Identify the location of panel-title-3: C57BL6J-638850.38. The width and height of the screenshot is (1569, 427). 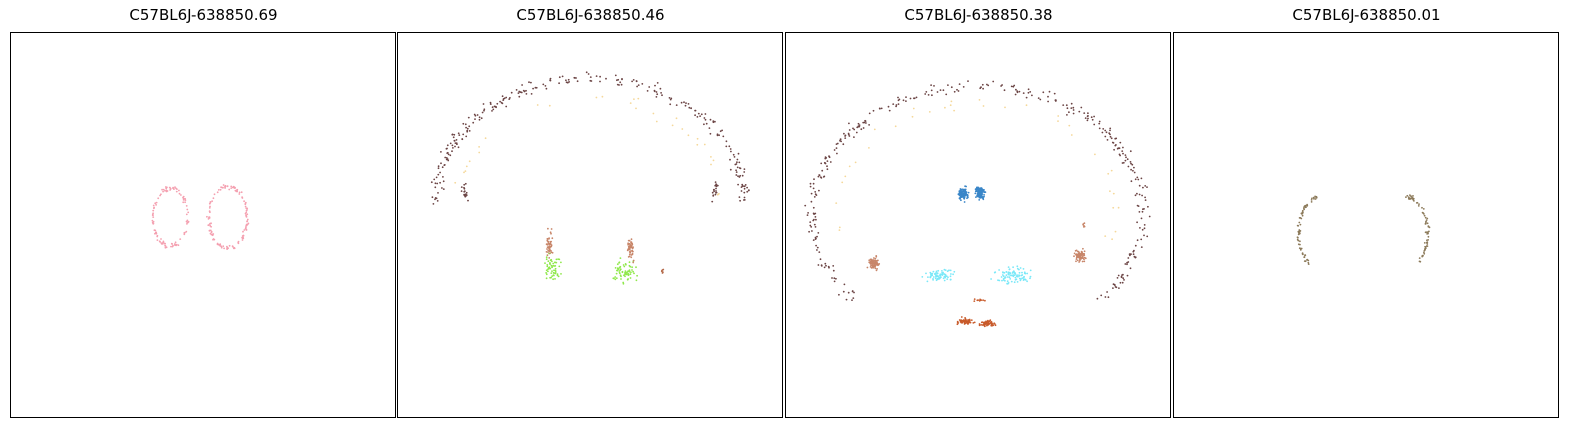
(978, 15).